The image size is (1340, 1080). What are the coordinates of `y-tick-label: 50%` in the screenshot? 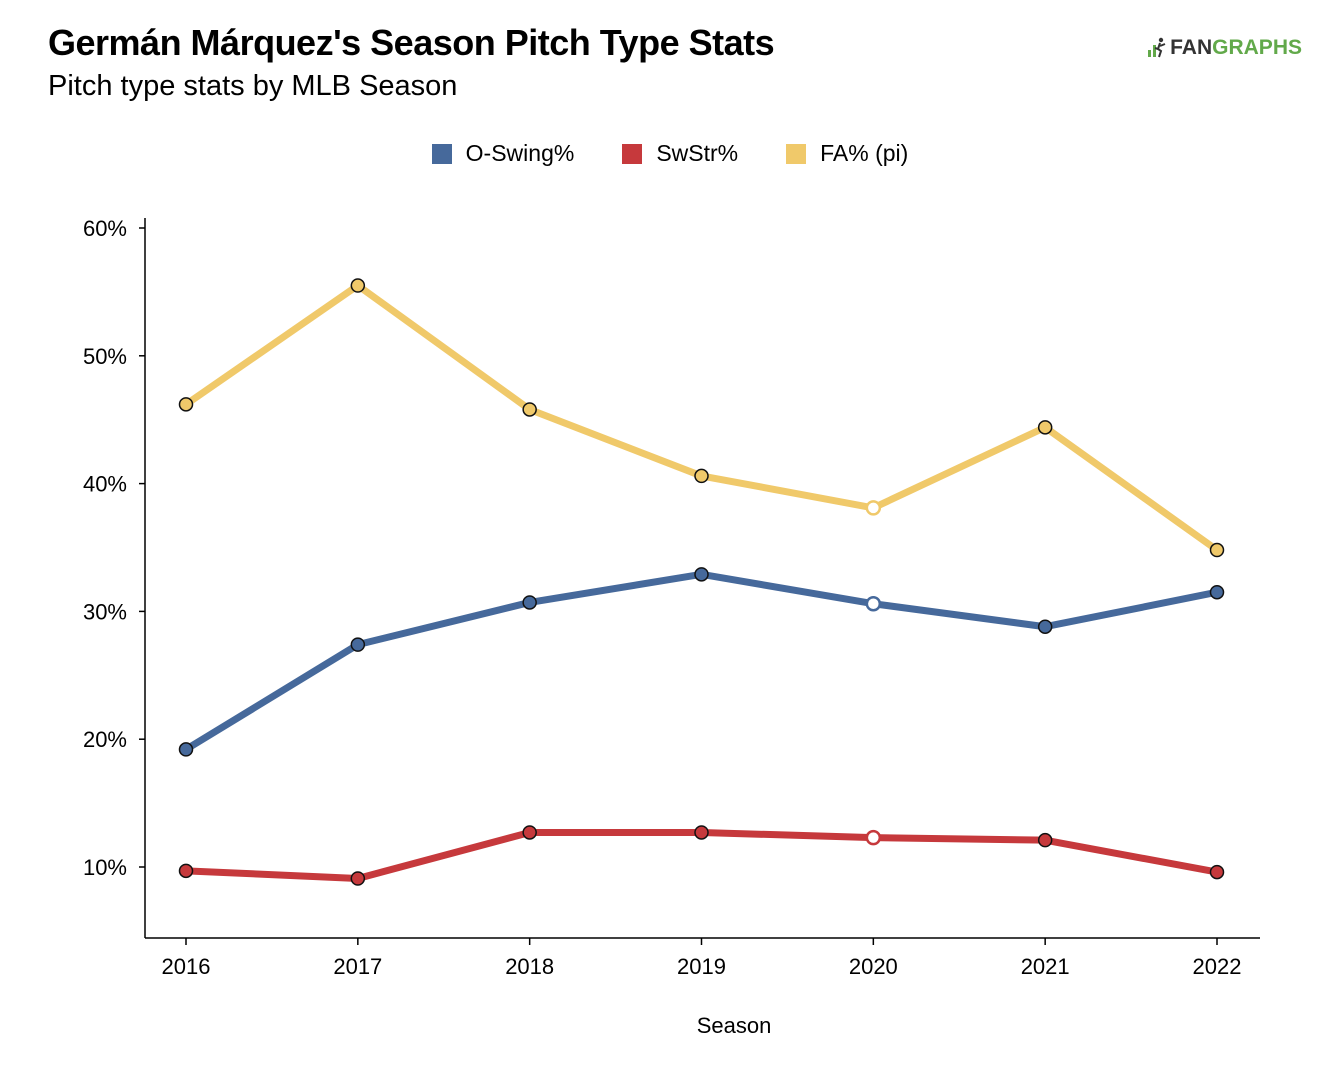 It's located at (105, 356).